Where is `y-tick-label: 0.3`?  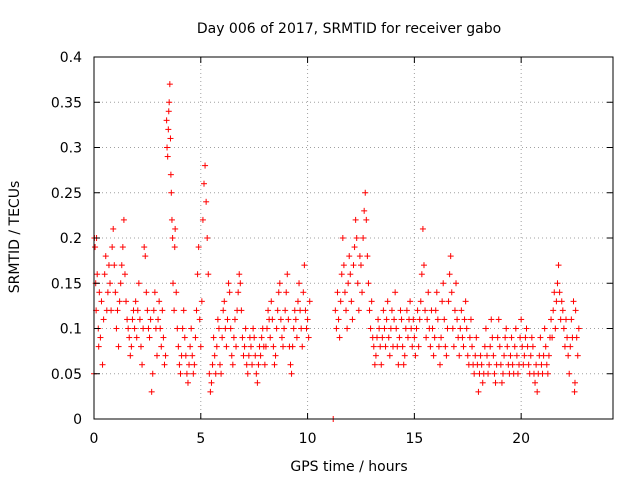
y-tick-label: 0.3 is located at coordinates (71, 149).